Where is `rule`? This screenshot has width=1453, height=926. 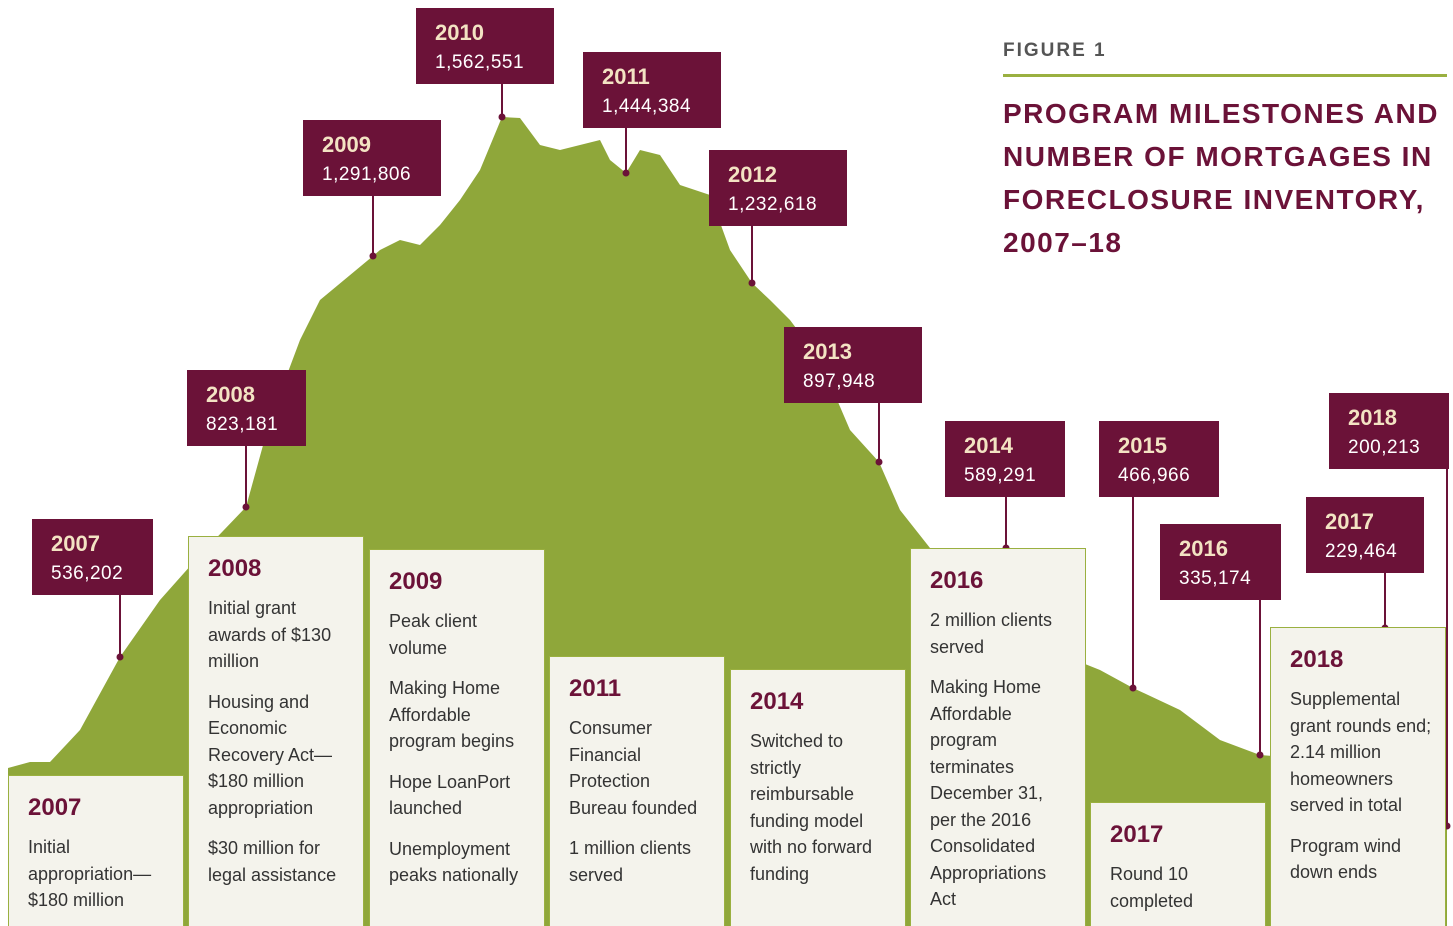 rule is located at coordinates (1225, 75).